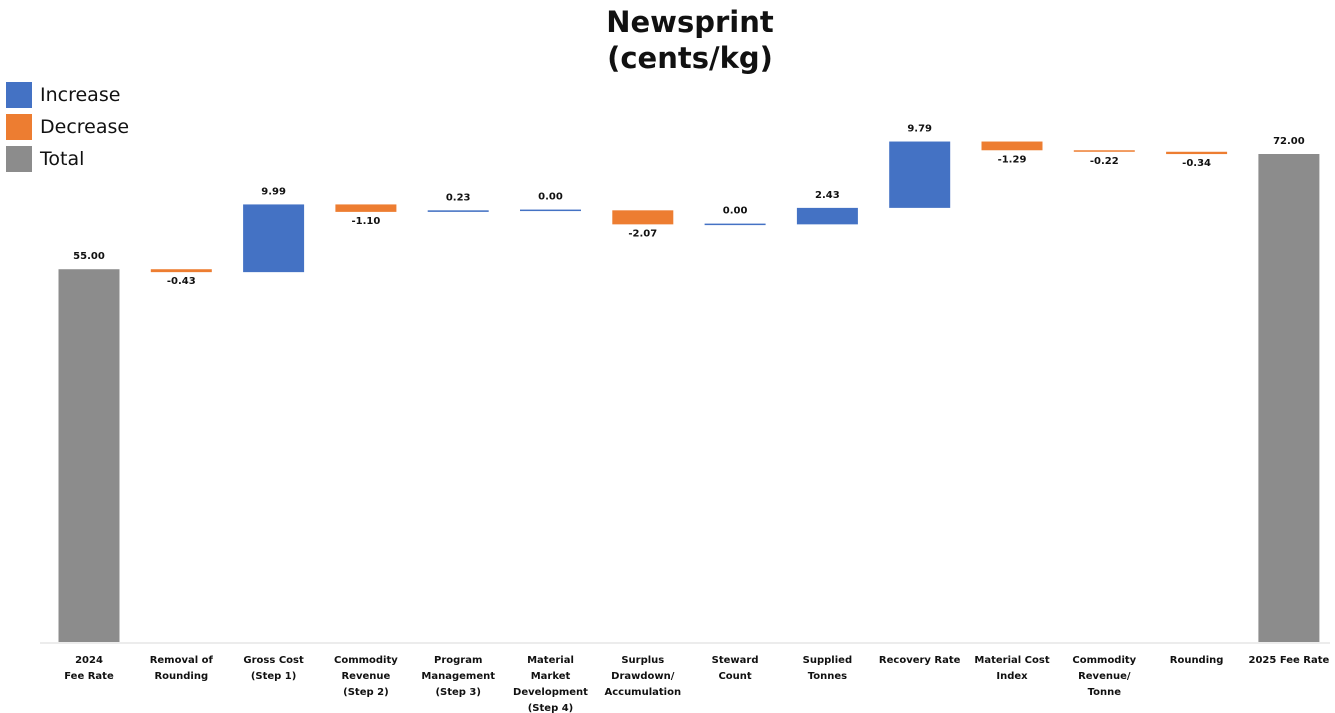  What do you see at coordinates (89, 676) in the screenshot?
I see `category-label-0-line-1: Fee Rate` at bounding box center [89, 676].